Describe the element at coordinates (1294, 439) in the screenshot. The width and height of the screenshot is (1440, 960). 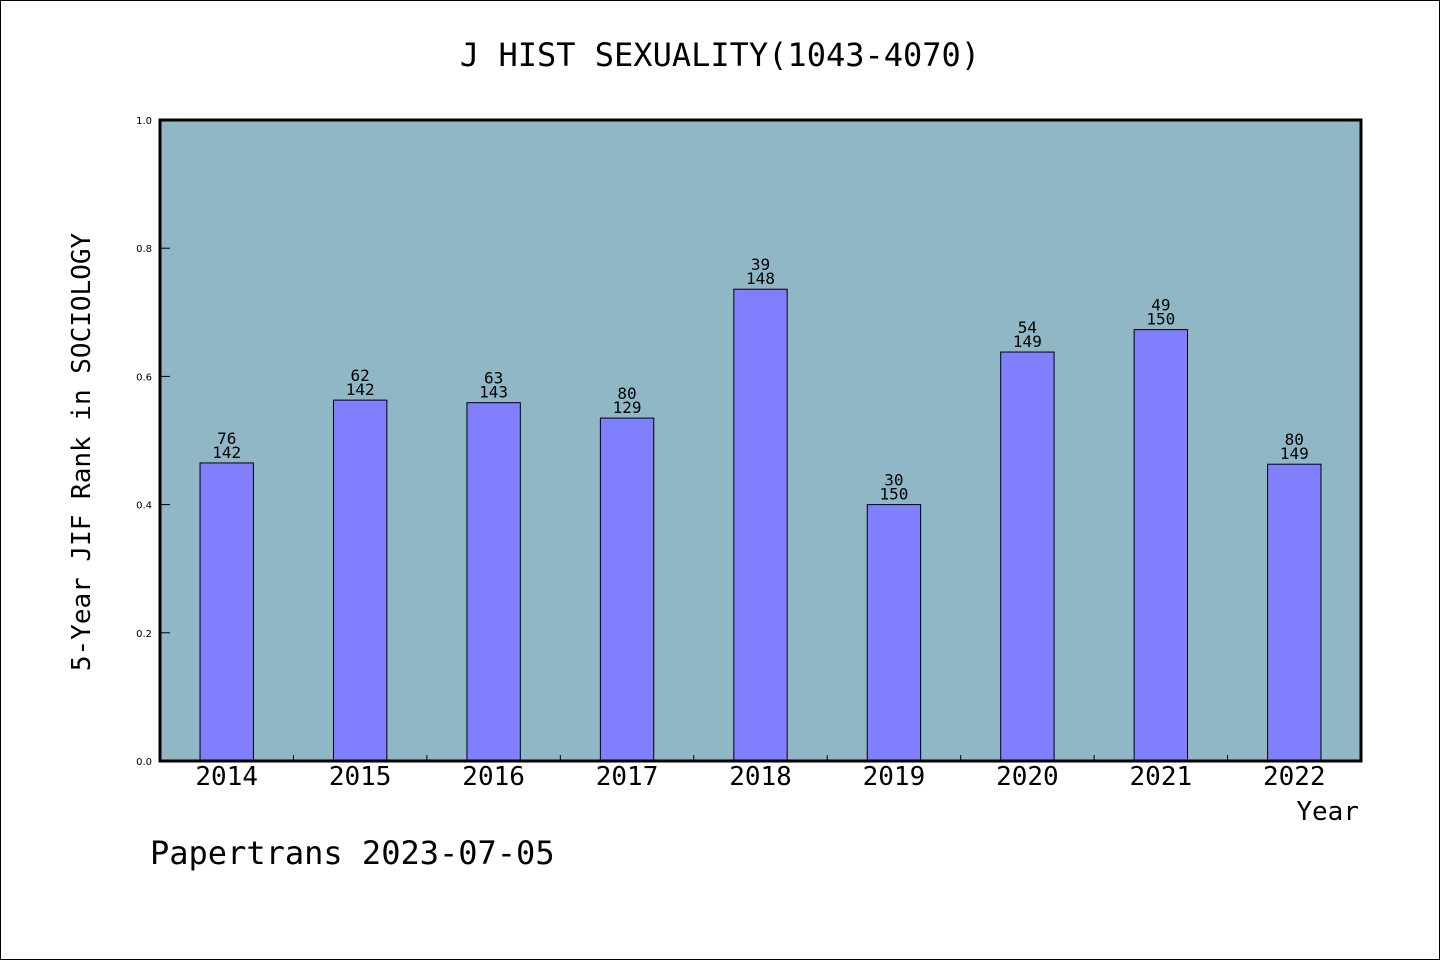
I see `bar-label-rank-2022: 80` at that location.